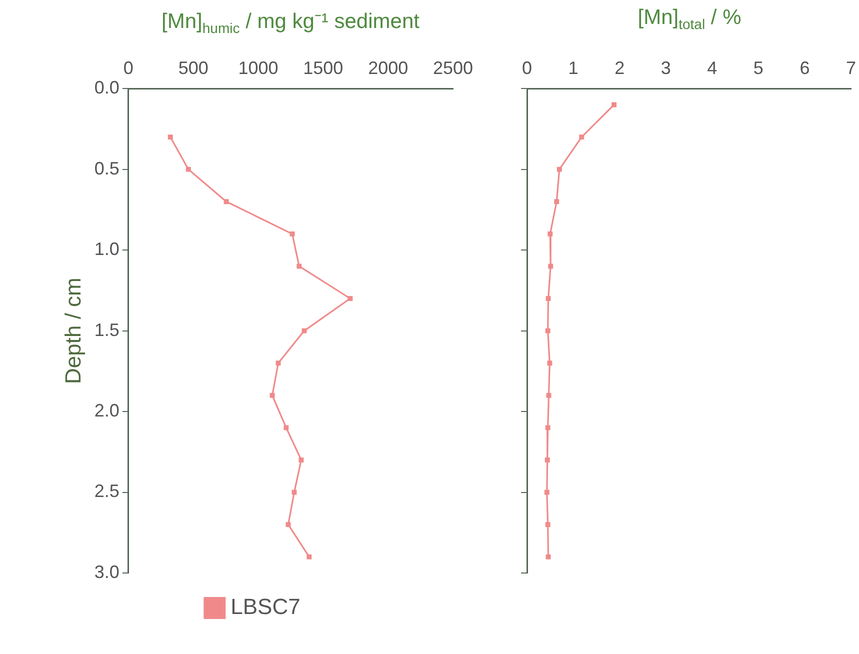 The height and width of the screenshot is (654, 859). What do you see at coordinates (851, 68) in the screenshot?
I see `x-tick-label: 7` at bounding box center [851, 68].